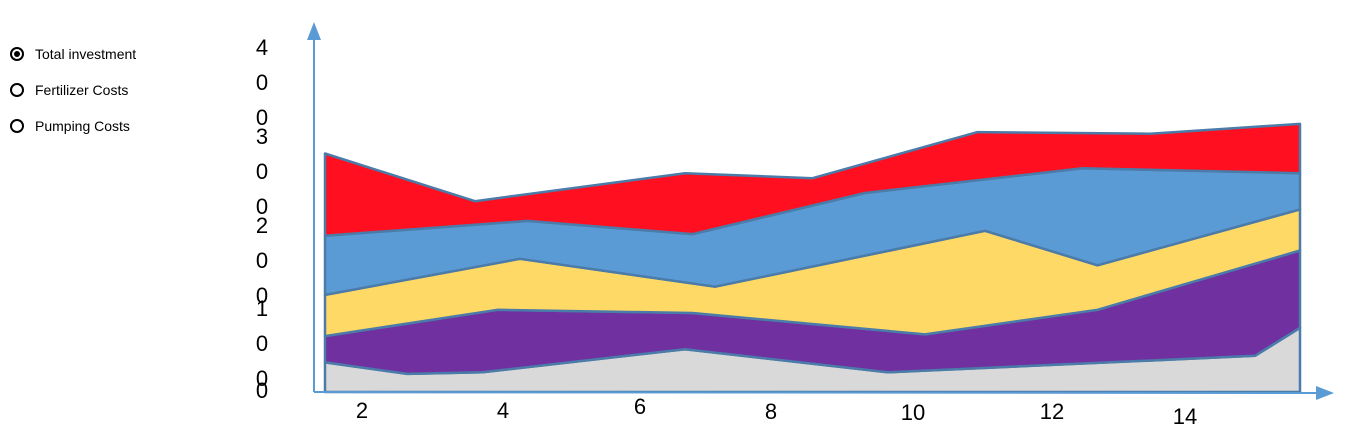 The width and height of the screenshot is (1350, 440). What do you see at coordinates (1185, 416) in the screenshot?
I see `x-tick-label: 14` at bounding box center [1185, 416].